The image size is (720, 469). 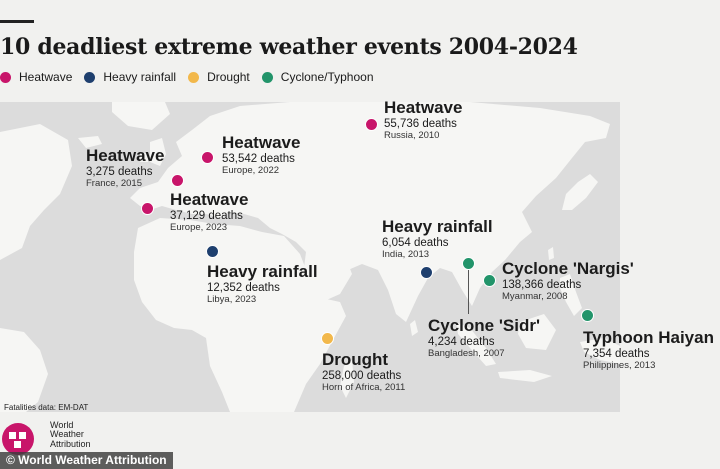 What do you see at coordinates (119, 171) in the screenshot?
I see `event-deaths: 3,275 deaths` at bounding box center [119, 171].